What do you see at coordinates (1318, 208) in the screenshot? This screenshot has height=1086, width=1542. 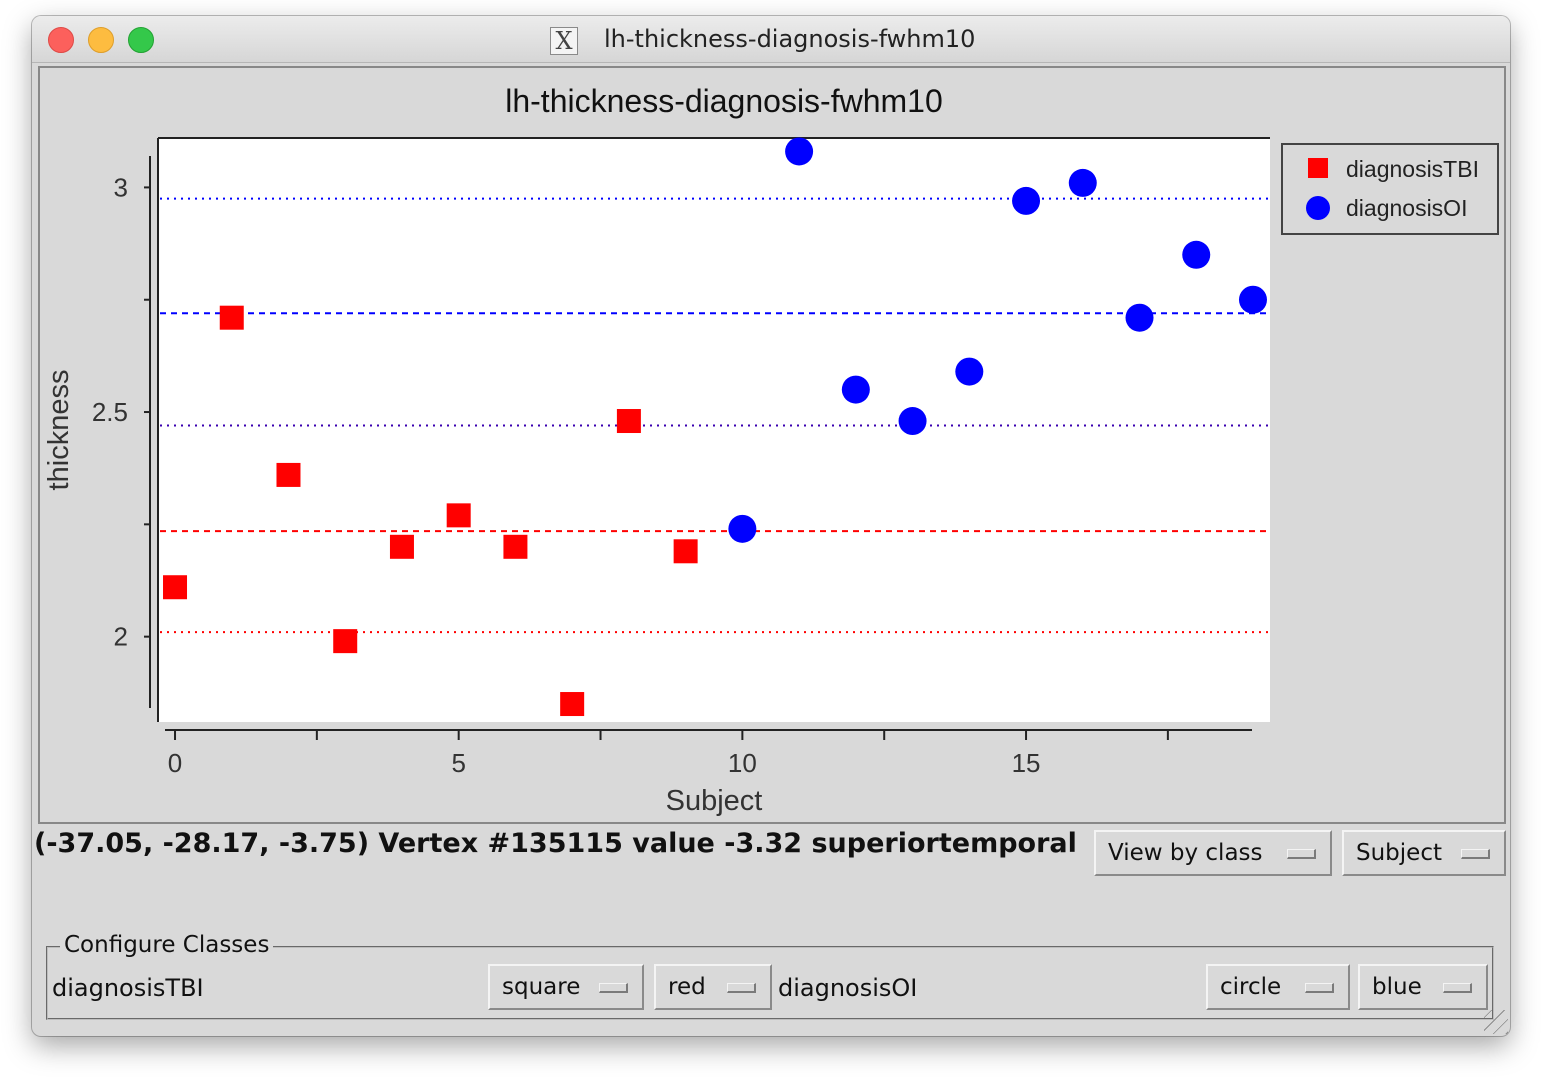 I see `legend-marker-diagnosisOI` at bounding box center [1318, 208].